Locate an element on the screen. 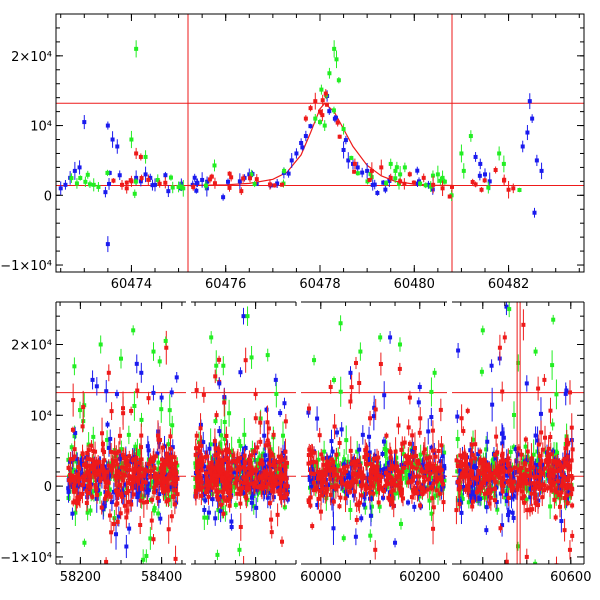 This screenshot has height=600, width=600. bottom-green-s1-point-153-marker is located at coordinates (203, 490).